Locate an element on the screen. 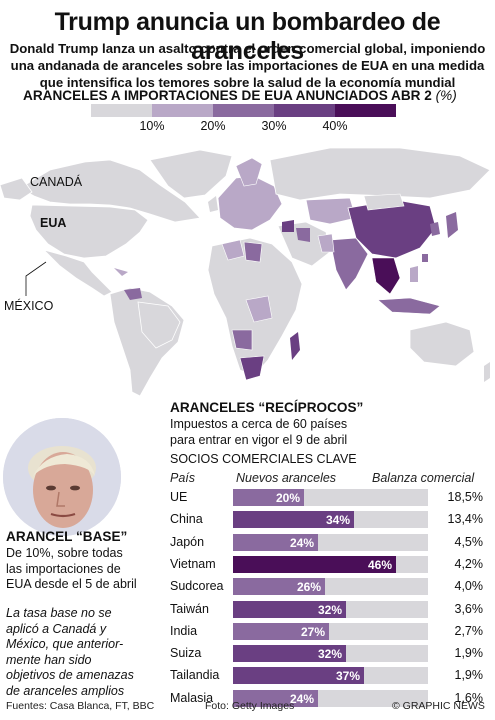  trump-photo is located at coordinates (62, 477).